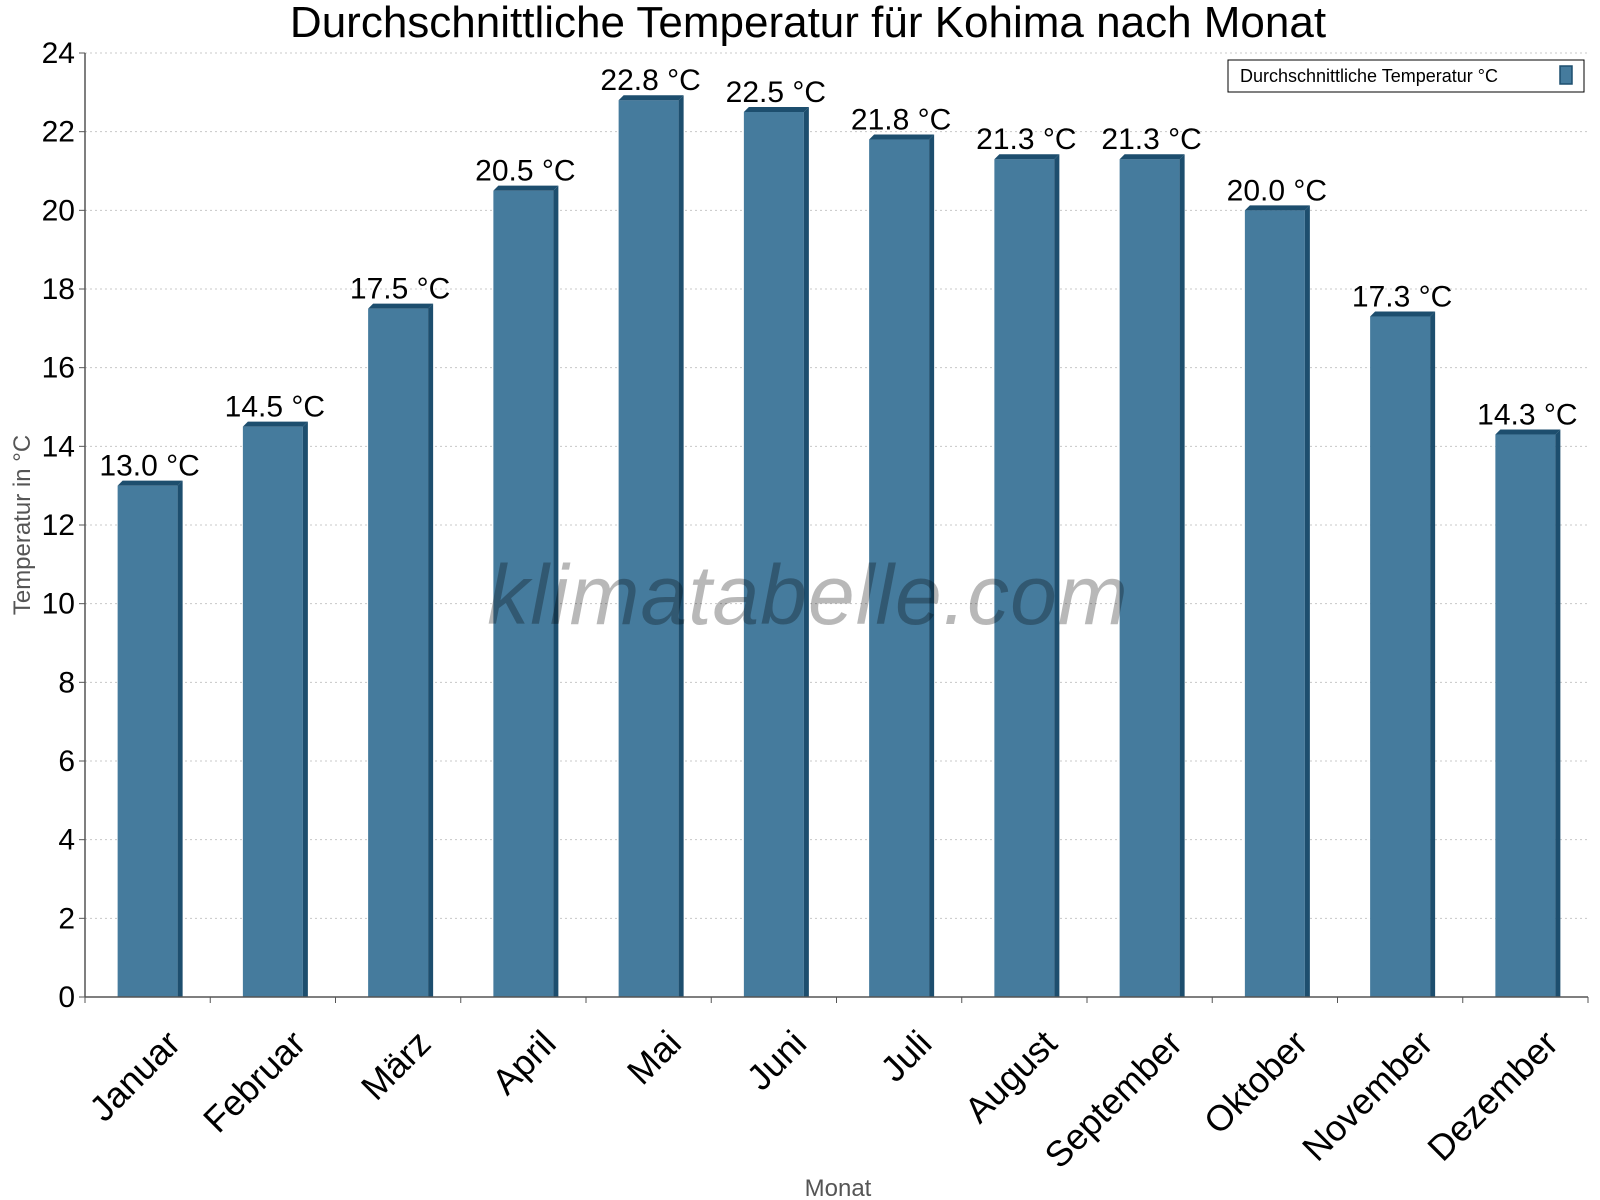 This screenshot has height=1200, width=1600. I want to click on data-label: 14.5 °C, so click(275, 407).